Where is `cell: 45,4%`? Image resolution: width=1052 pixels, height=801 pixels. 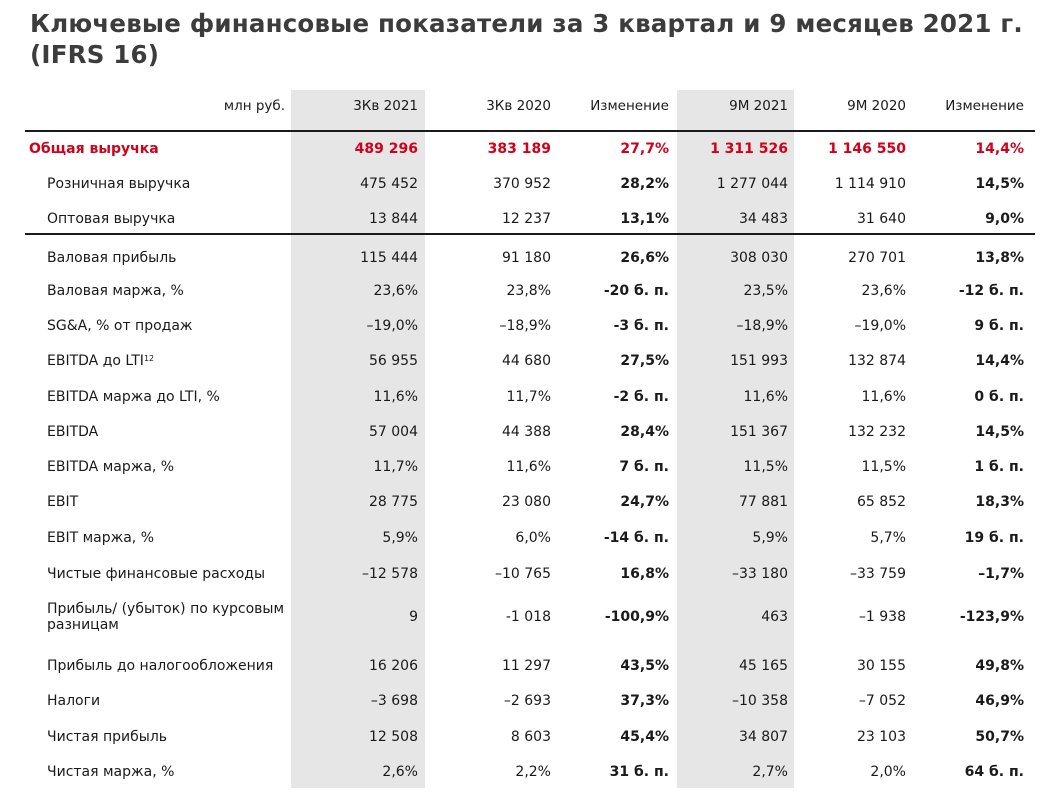
cell: 45,4% is located at coordinates (644, 737).